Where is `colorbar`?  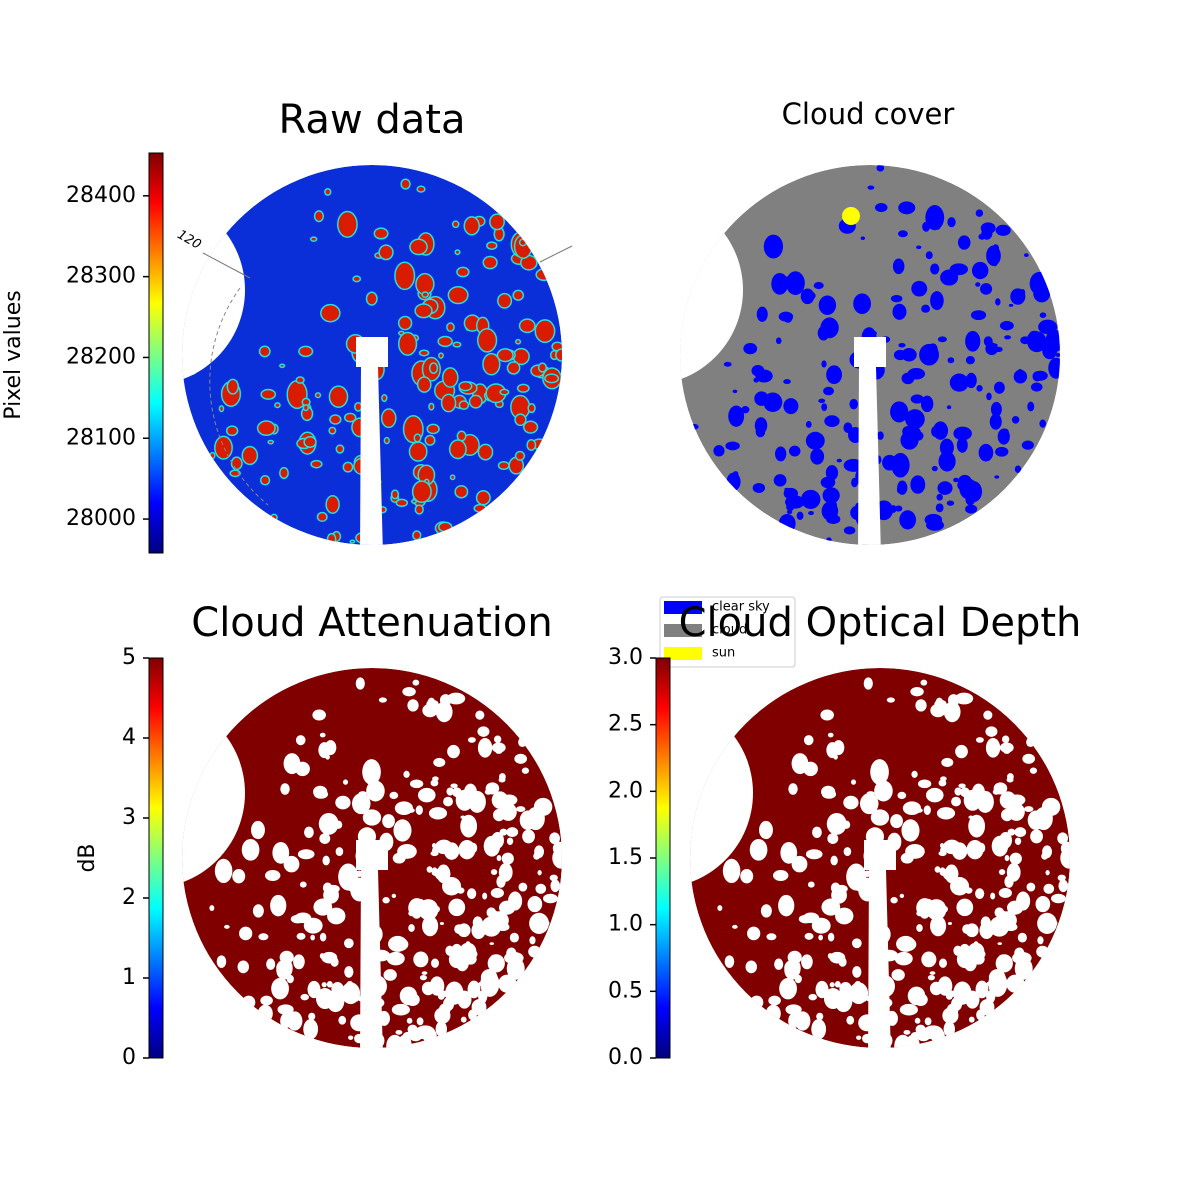
colorbar is located at coordinates (156, 353).